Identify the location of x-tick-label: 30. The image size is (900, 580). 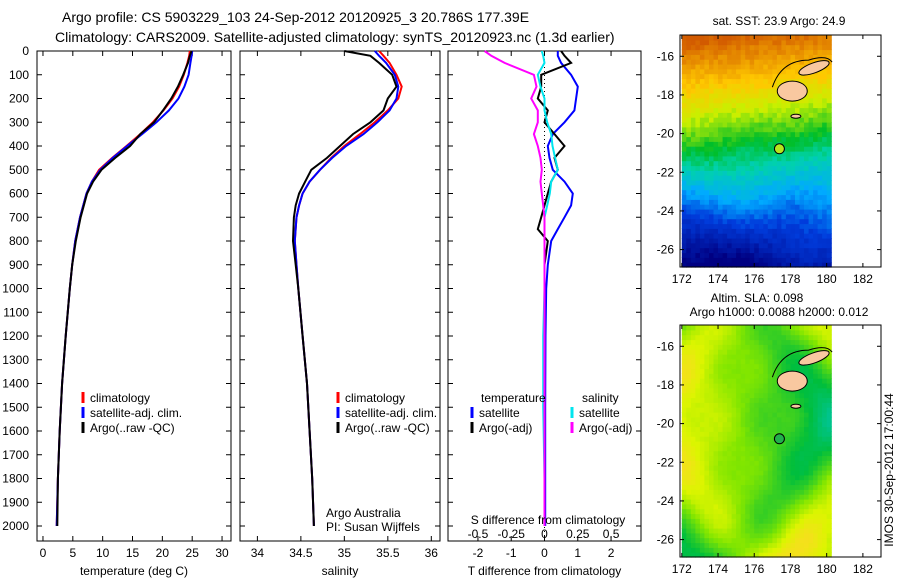
(222, 553).